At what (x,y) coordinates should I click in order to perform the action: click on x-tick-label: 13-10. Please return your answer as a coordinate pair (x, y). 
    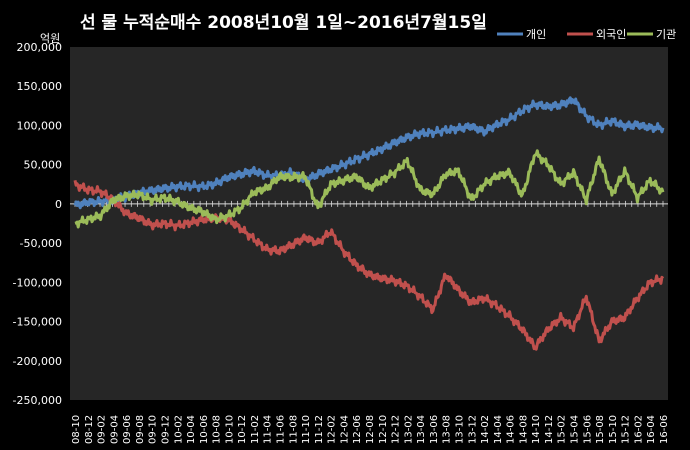
    Looking at the image, I should click on (459, 429).